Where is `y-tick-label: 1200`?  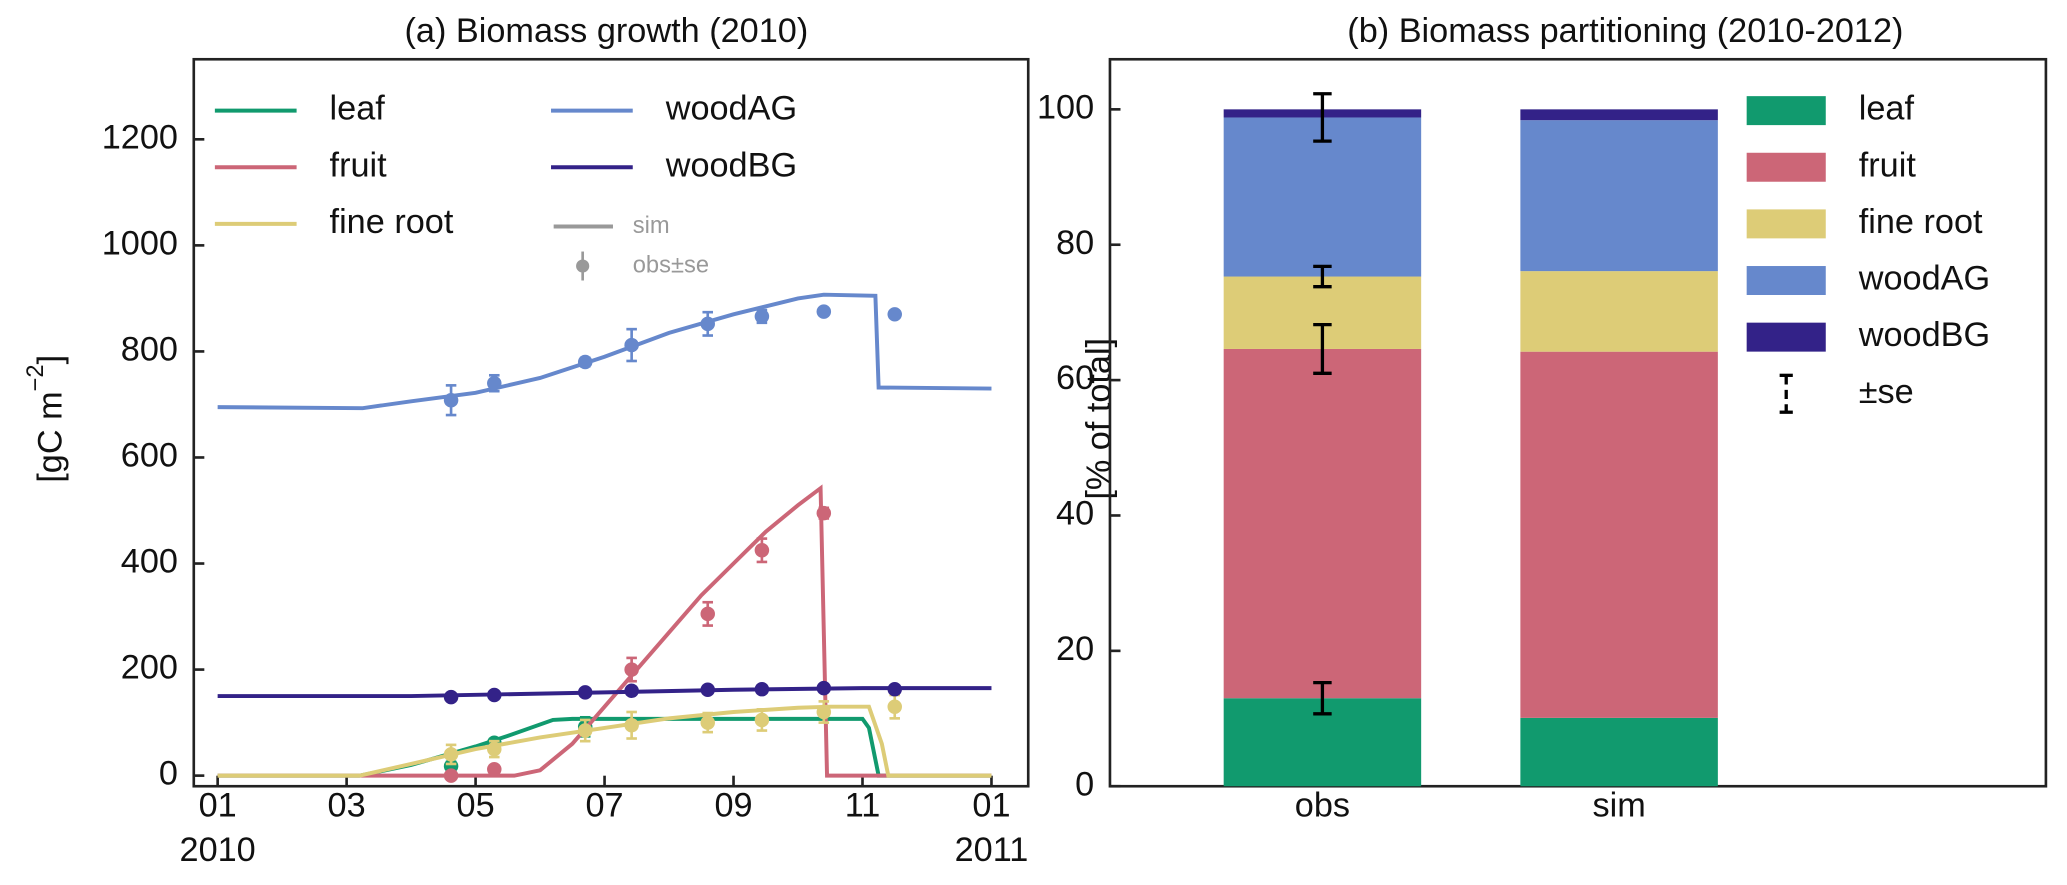
y-tick-label: 1200 is located at coordinates (140, 137).